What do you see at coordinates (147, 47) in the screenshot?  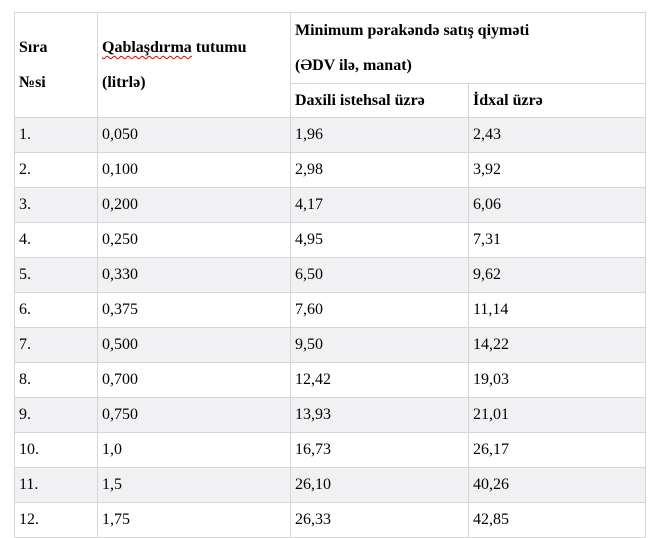 I see `header-capacity-word-misspelled: Qablaşdırma` at bounding box center [147, 47].